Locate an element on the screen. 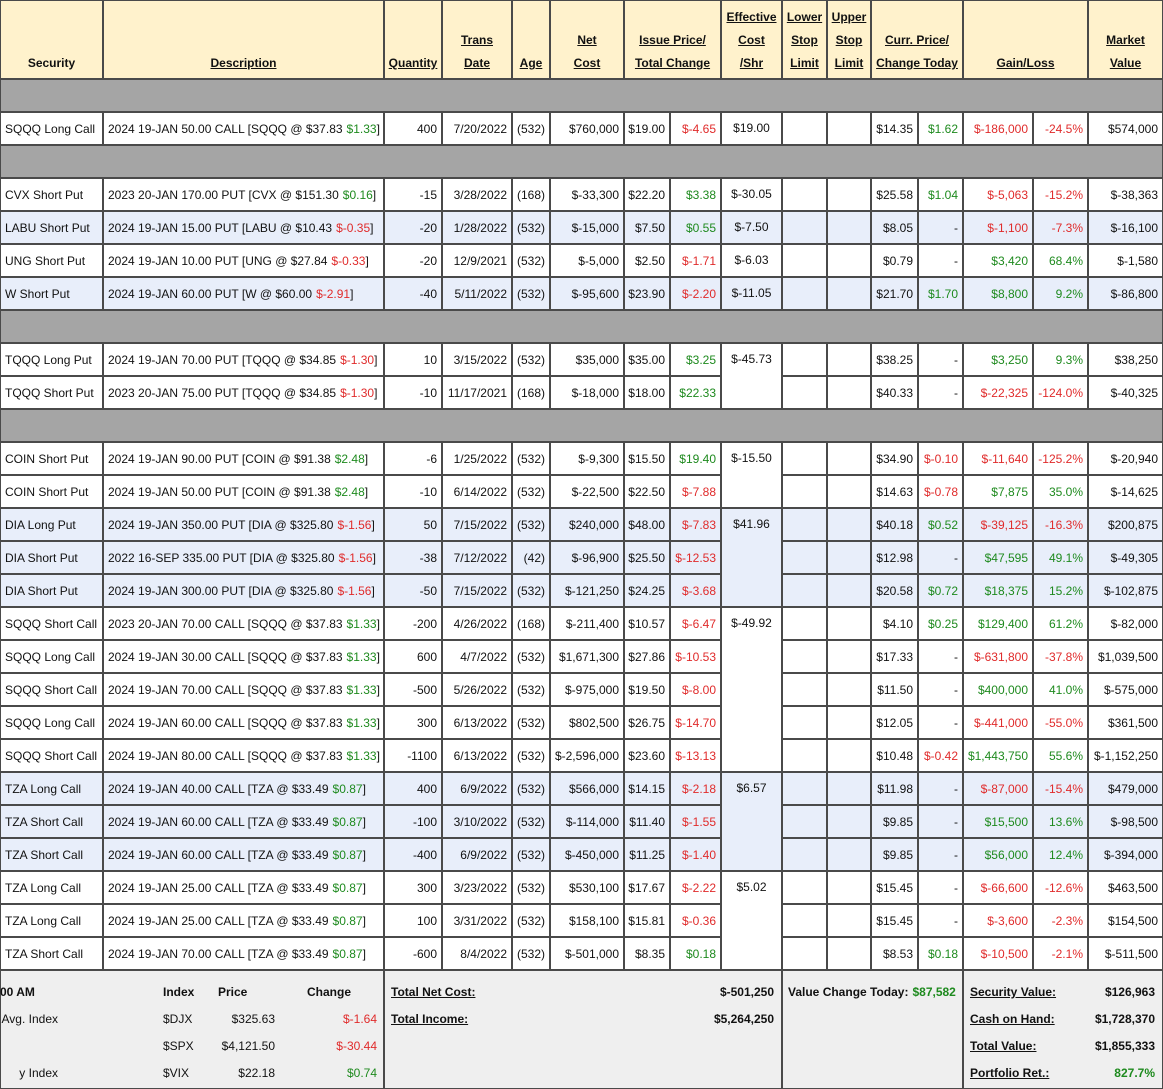  gain-loss-cell: $-22,325 is located at coordinates (998, 392).